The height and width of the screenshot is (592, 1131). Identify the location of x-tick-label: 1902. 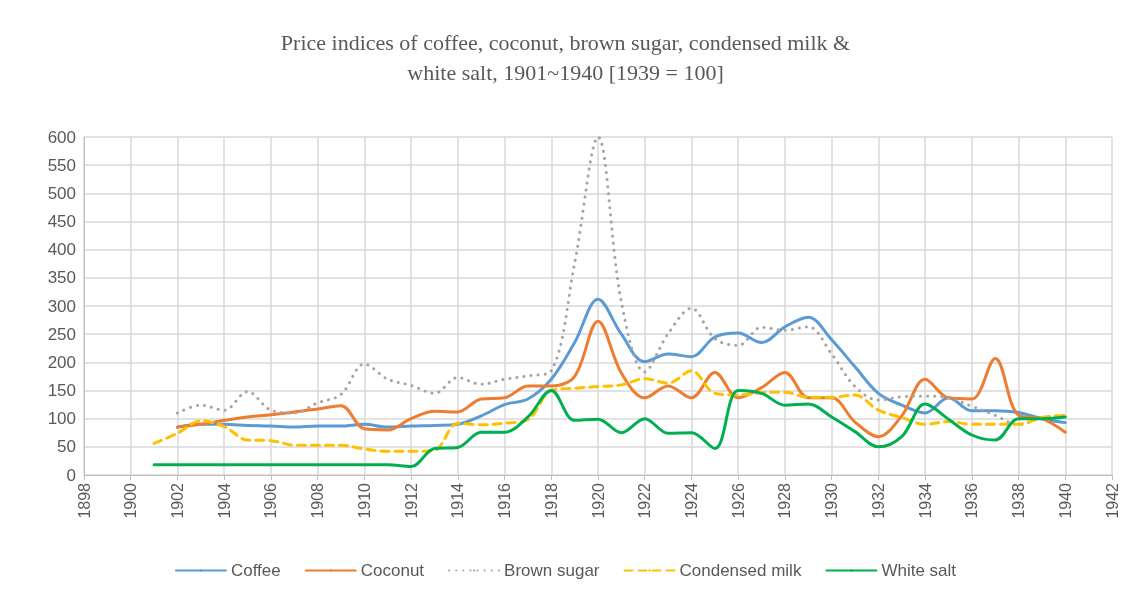
(177, 500).